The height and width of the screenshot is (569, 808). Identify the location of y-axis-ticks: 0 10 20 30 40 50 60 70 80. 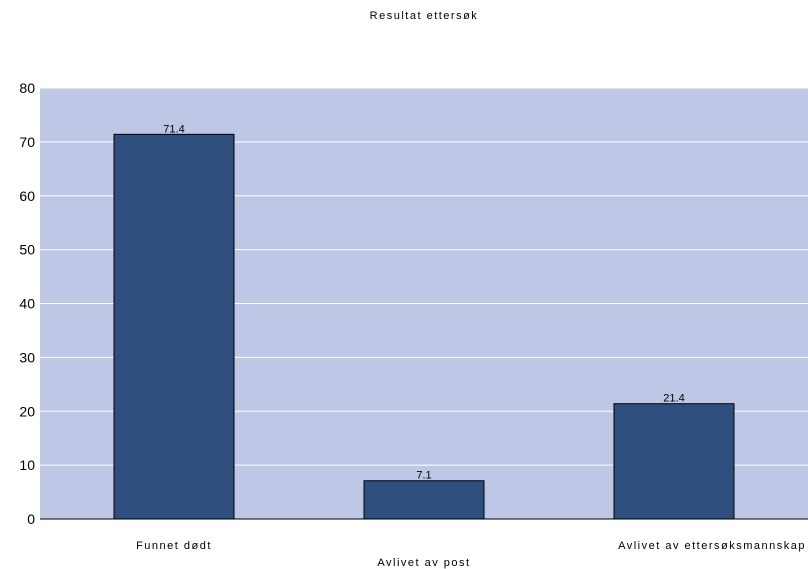
(27, 303).